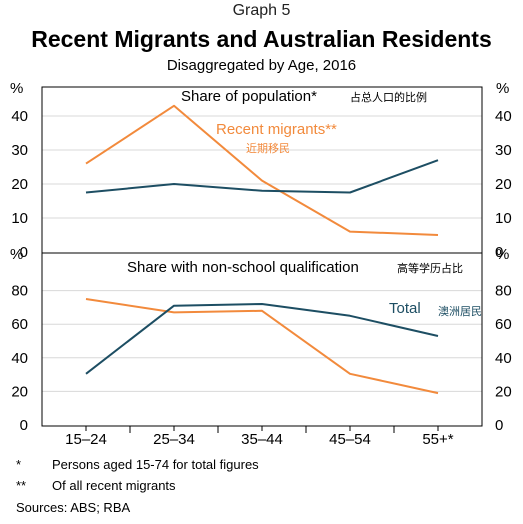  I want to click on panel-2-y-tick-left: 80, so click(19, 291).